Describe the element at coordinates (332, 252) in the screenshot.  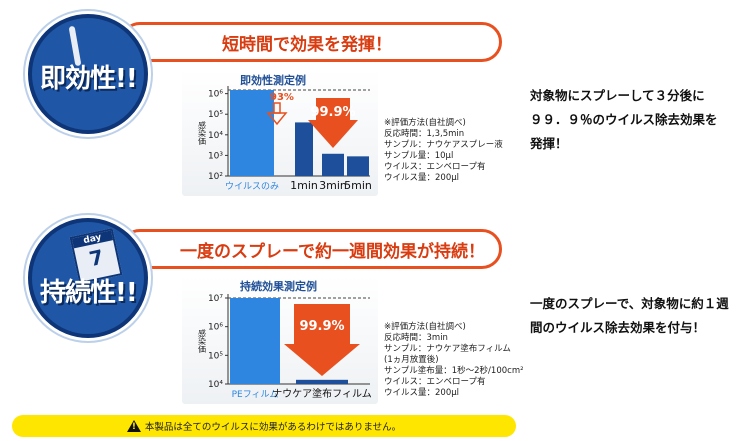
I see `headline-2: 一度のスプレーで約一週間効果が持続！` at that location.